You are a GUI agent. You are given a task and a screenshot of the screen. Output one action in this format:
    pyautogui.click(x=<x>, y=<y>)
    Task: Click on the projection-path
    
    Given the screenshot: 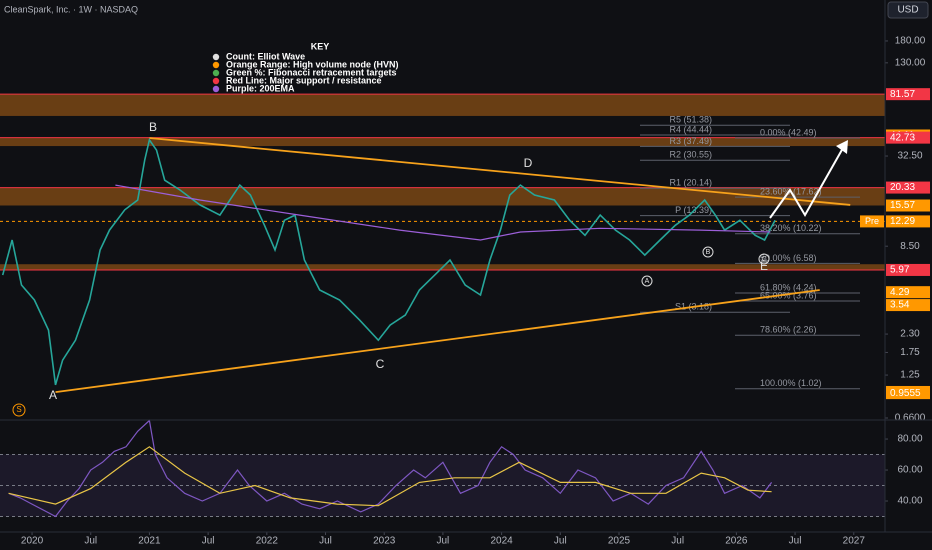 What is the action you would take?
    pyautogui.click(x=806, y=183)
    